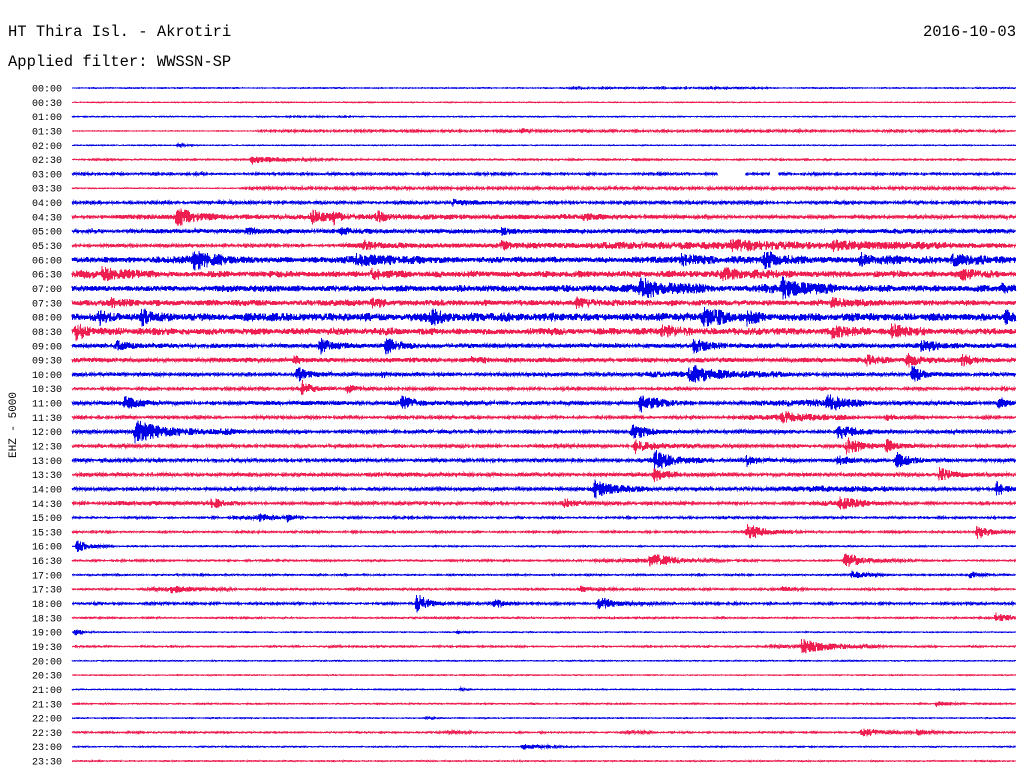 The image size is (1024, 780). What do you see at coordinates (47, 519) in the screenshot?
I see `row-label-15-00: 15:00` at bounding box center [47, 519].